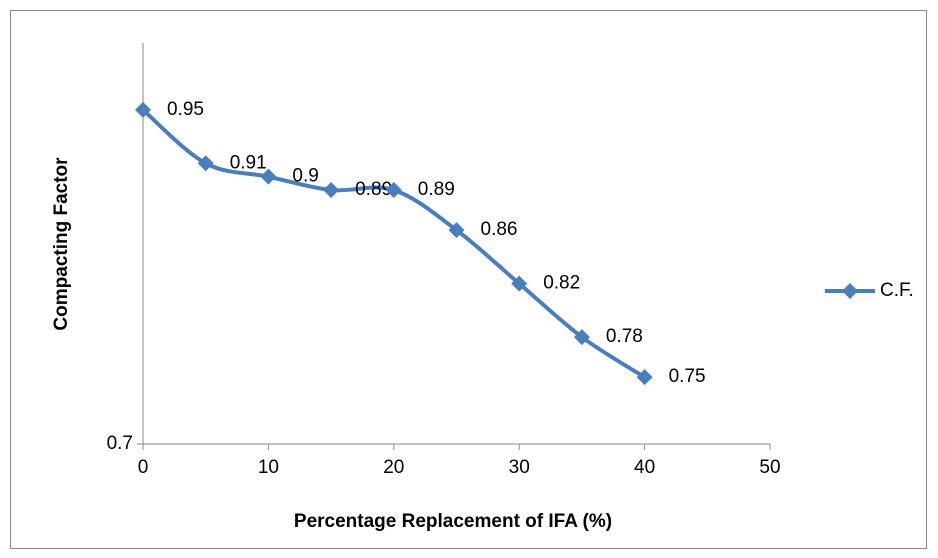 The image size is (938, 558). Describe the element at coordinates (61, 244) in the screenshot. I see `y-axis-title: Compacting Factor` at that location.